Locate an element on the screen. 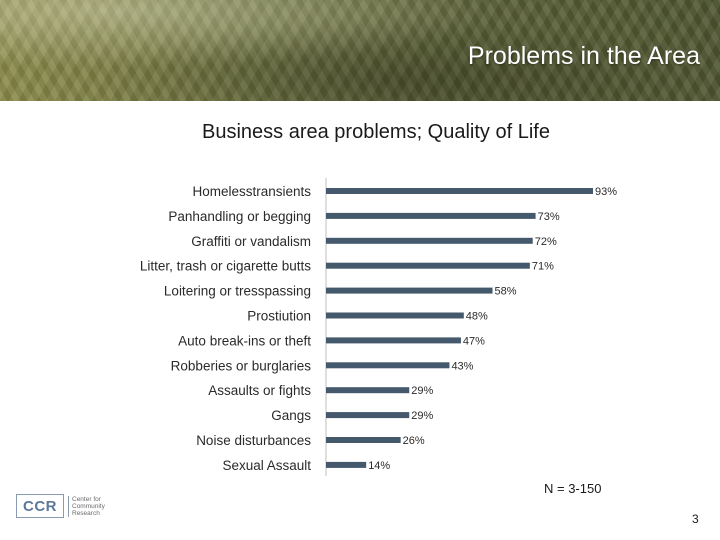  logo-text: Center for Community Research is located at coordinates (86, 506).